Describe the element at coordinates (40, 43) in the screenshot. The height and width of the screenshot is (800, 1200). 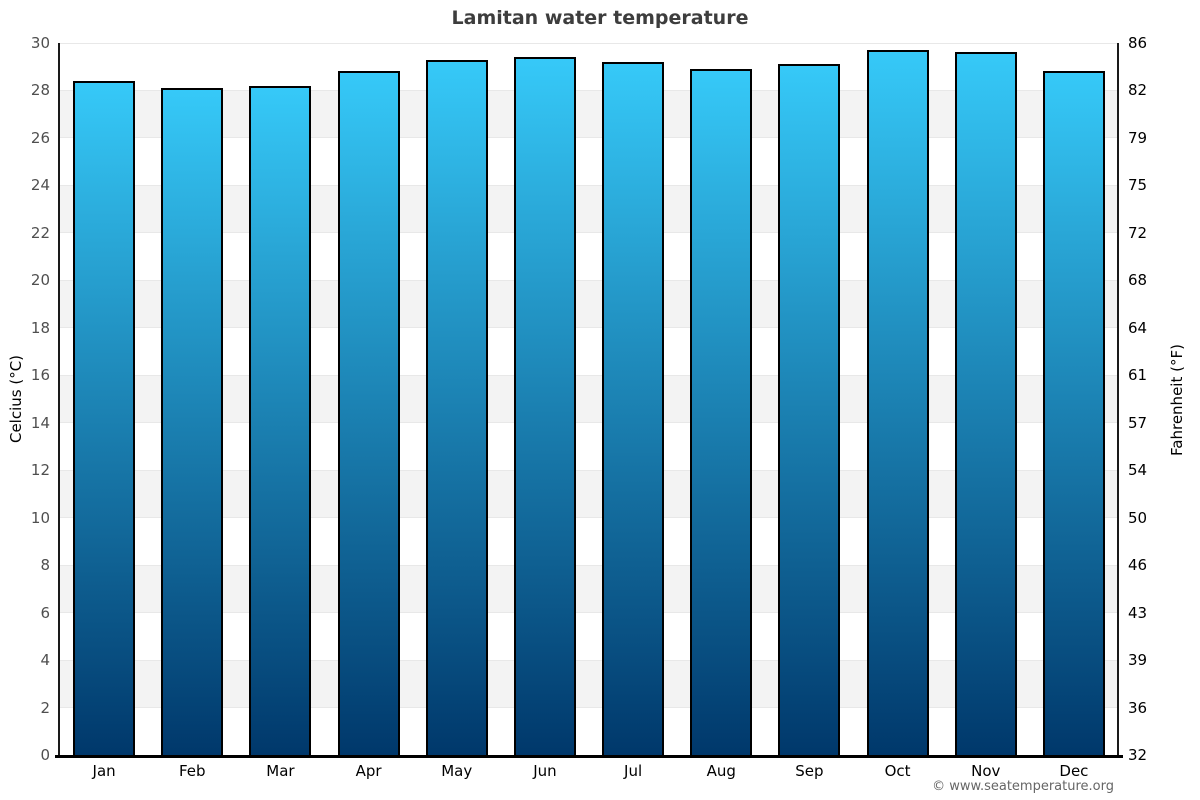
I see `y-tick-label-celsius: 30` at that location.